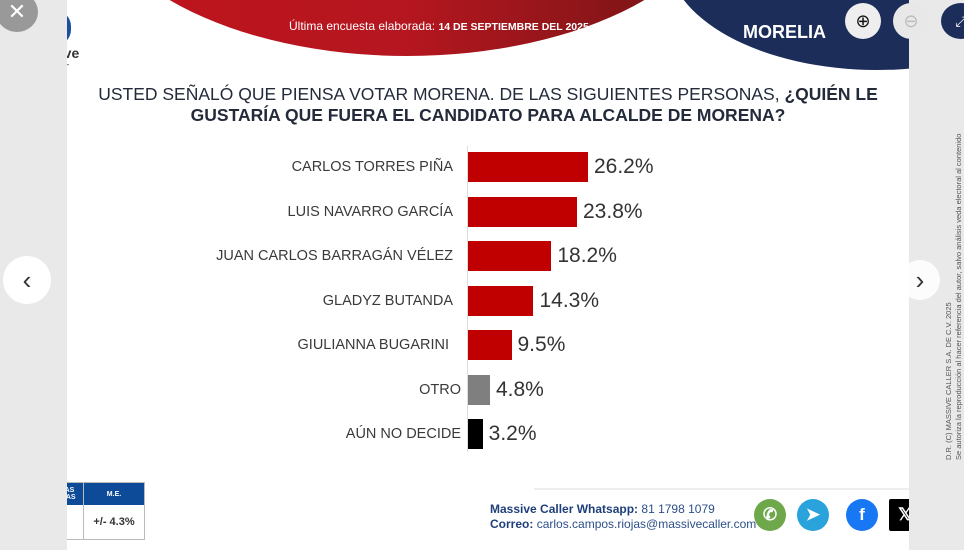 The image size is (964, 550). I want to click on bar-label: AÚN NO DECIDE, so click(403, 434).